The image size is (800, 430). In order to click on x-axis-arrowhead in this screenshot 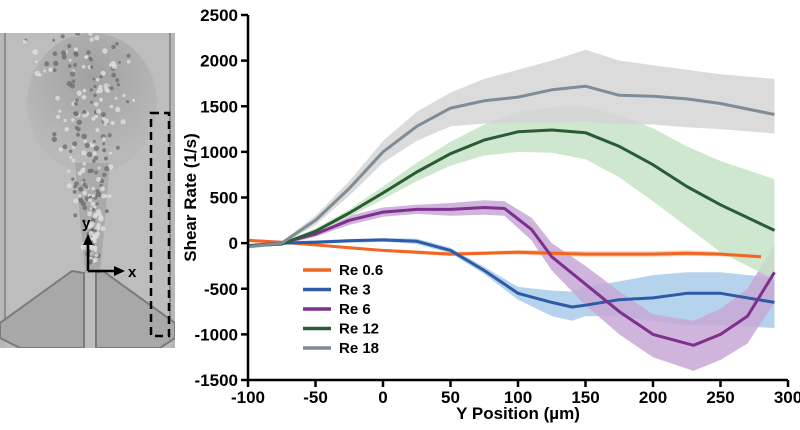, I will do `click(119, 271)`.